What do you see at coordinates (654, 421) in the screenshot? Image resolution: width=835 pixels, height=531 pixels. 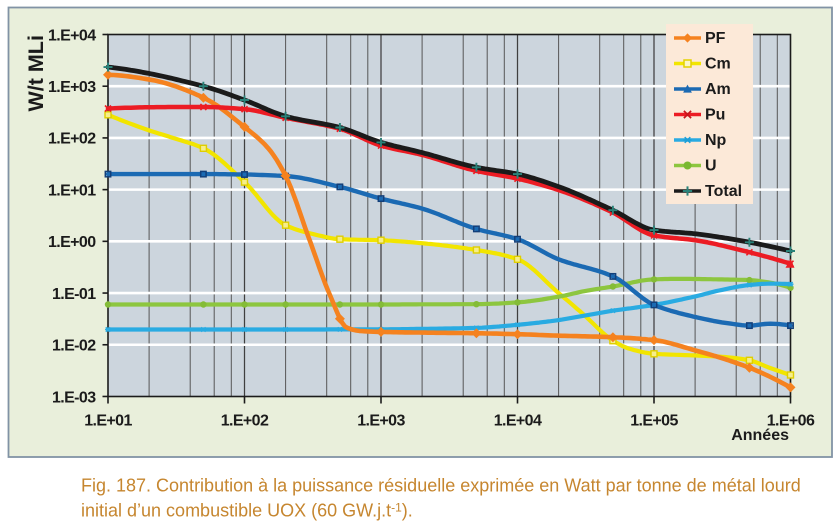 I see `svg-text: 1.E+05` at bounding box center [654, 421].